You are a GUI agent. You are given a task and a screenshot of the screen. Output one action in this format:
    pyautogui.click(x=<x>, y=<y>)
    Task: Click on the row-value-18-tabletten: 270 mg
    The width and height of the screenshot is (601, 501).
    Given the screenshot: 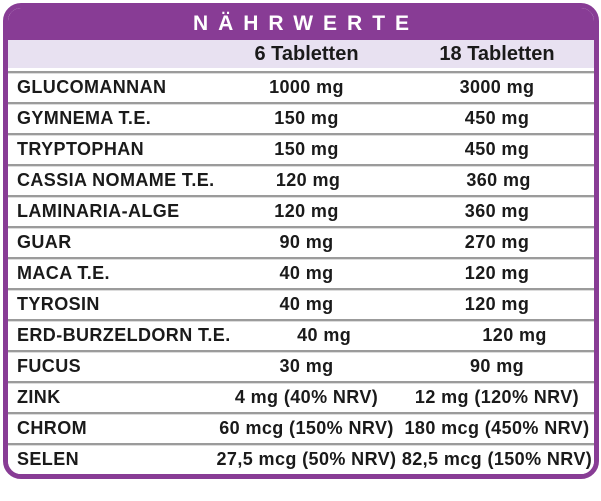 What is the action you would take?
    pyautogui.click(x=497, y=242)
    